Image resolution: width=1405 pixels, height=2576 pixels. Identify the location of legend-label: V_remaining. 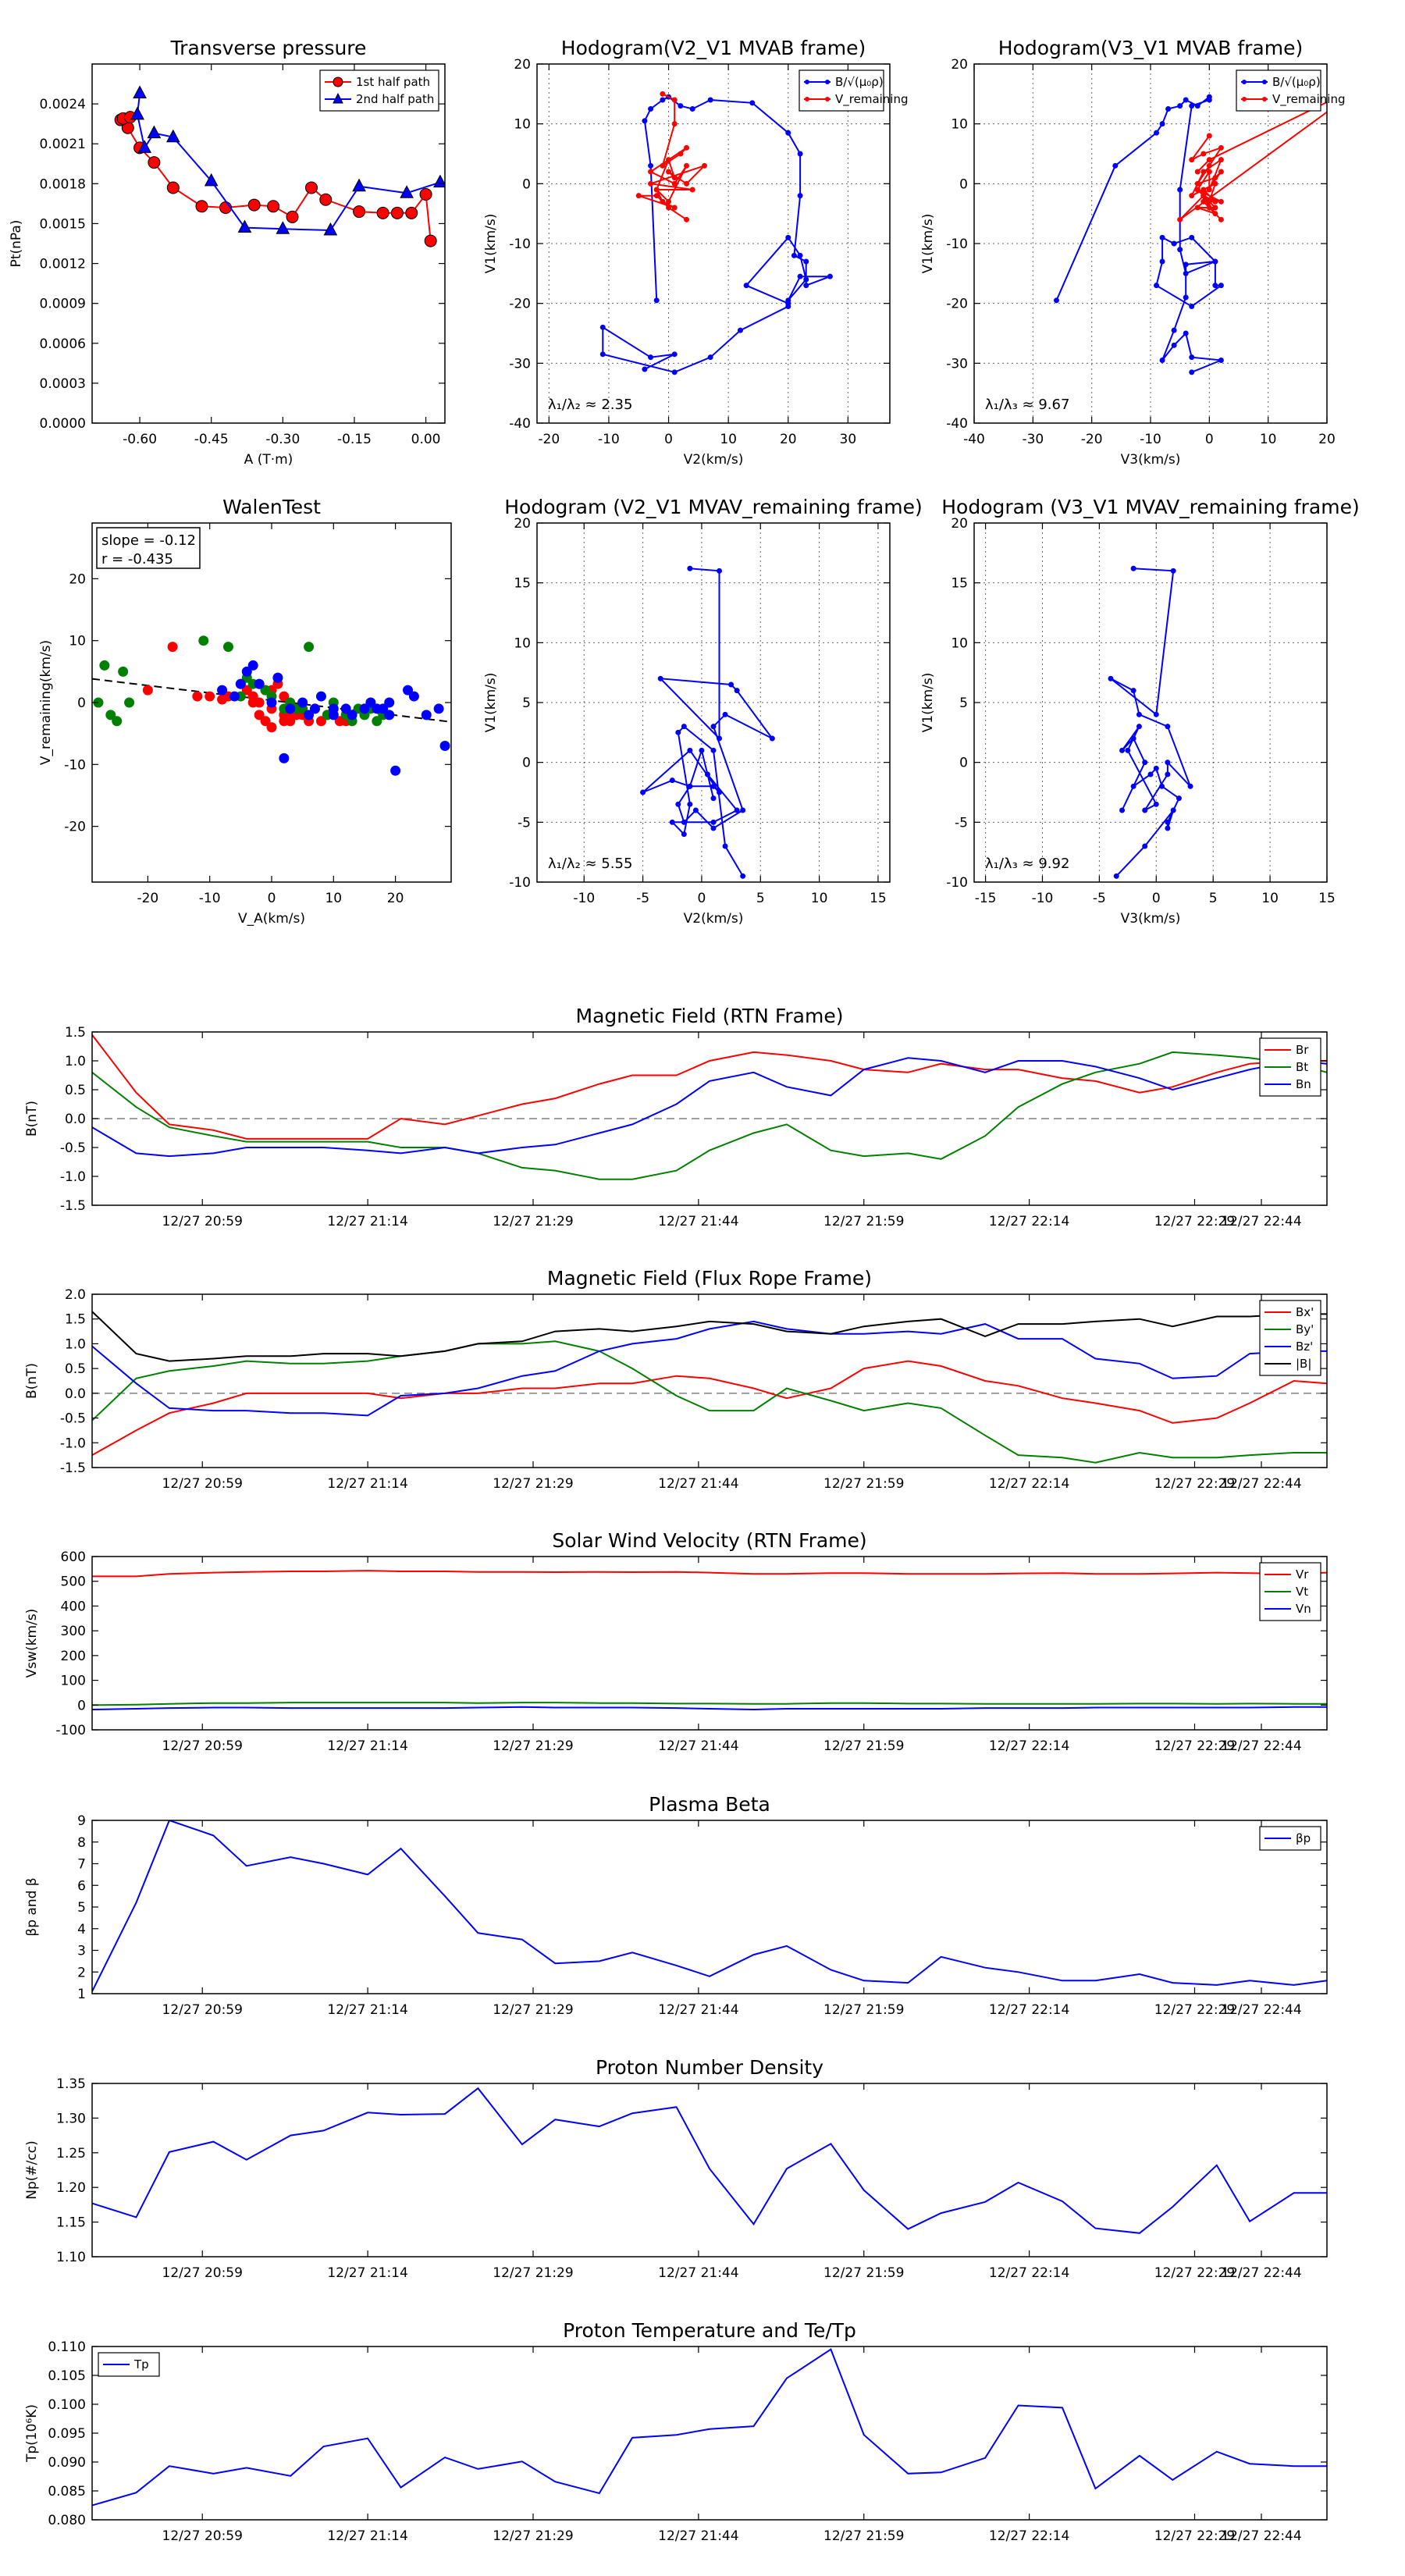
(872, 99).